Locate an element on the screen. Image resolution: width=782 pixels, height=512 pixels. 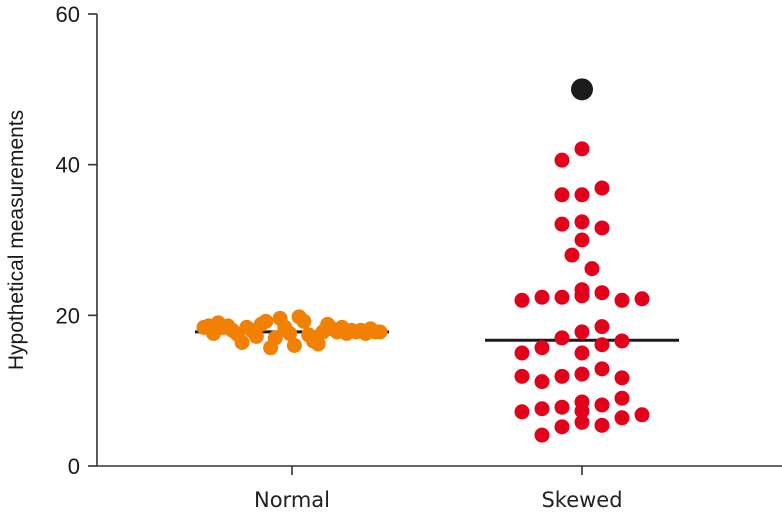
y-axis-title: Hypothetical measurements is located at coordinates (16, 240).